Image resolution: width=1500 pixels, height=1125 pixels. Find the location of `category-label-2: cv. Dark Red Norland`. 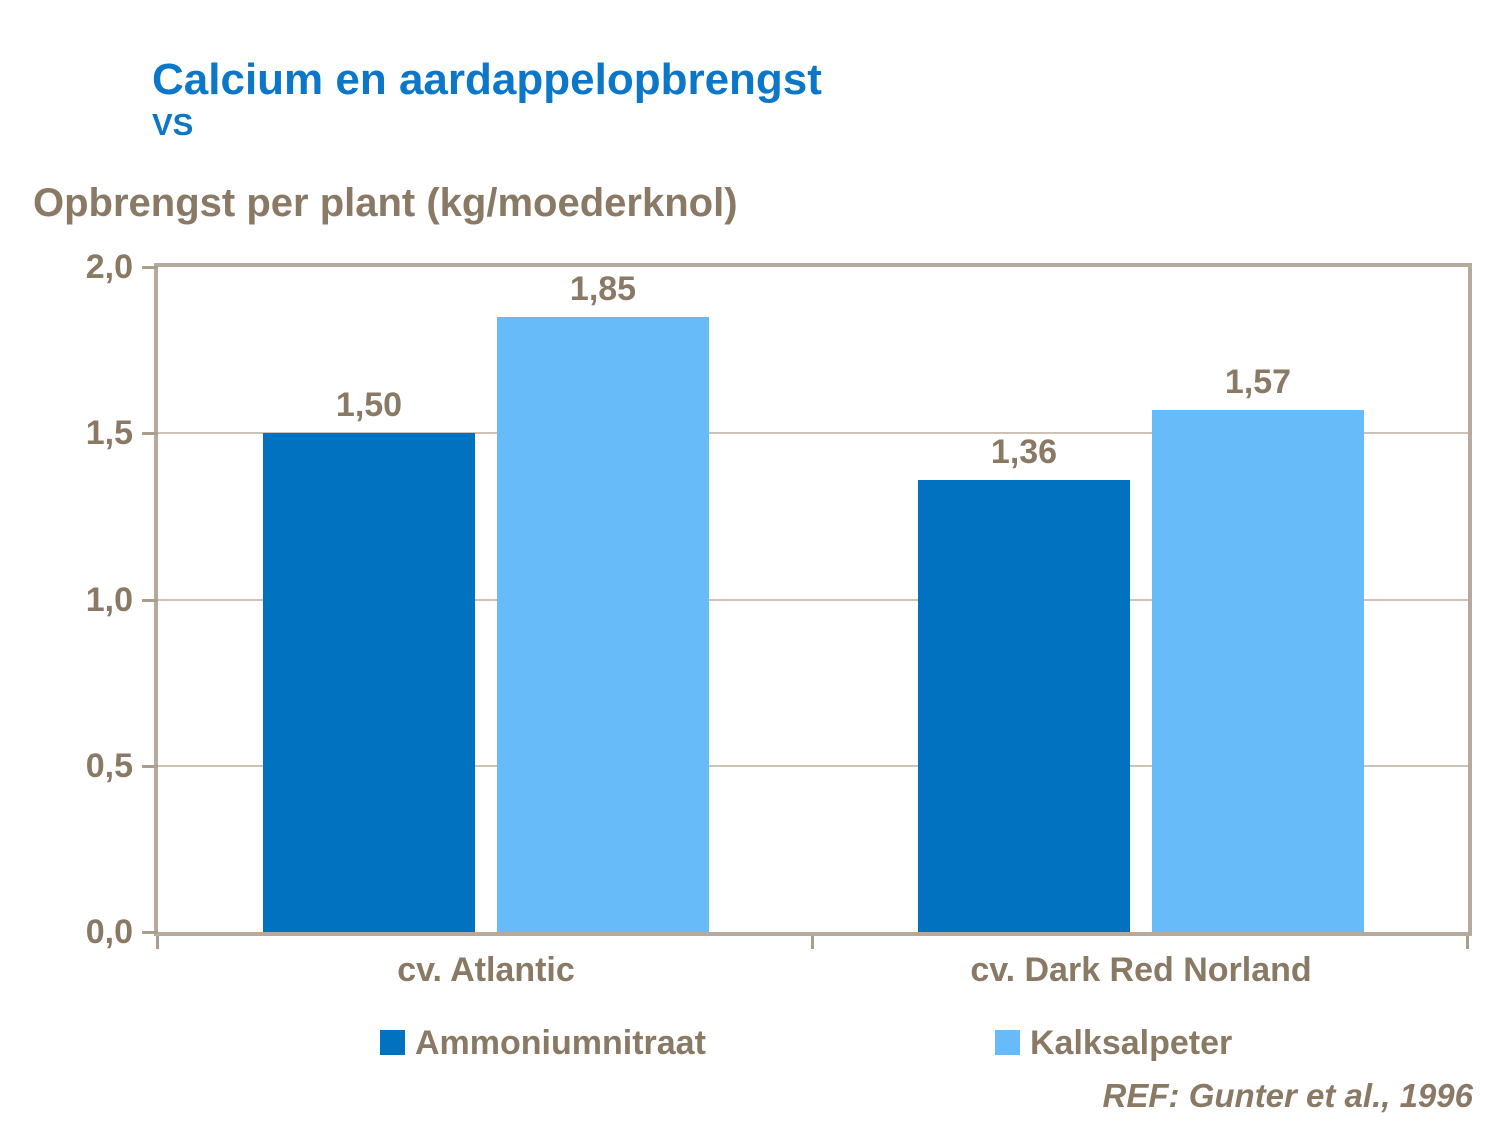

category-label-2: cv. Dark Red Norland is located at coordinates (1141, 970).